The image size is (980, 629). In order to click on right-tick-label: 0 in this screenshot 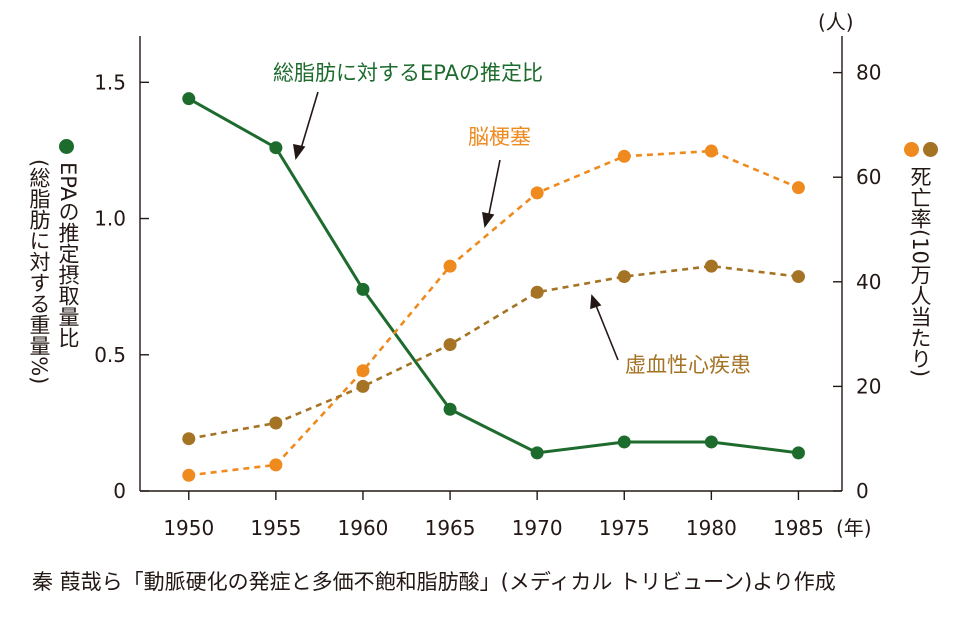, I will do `click(862, 491)`.